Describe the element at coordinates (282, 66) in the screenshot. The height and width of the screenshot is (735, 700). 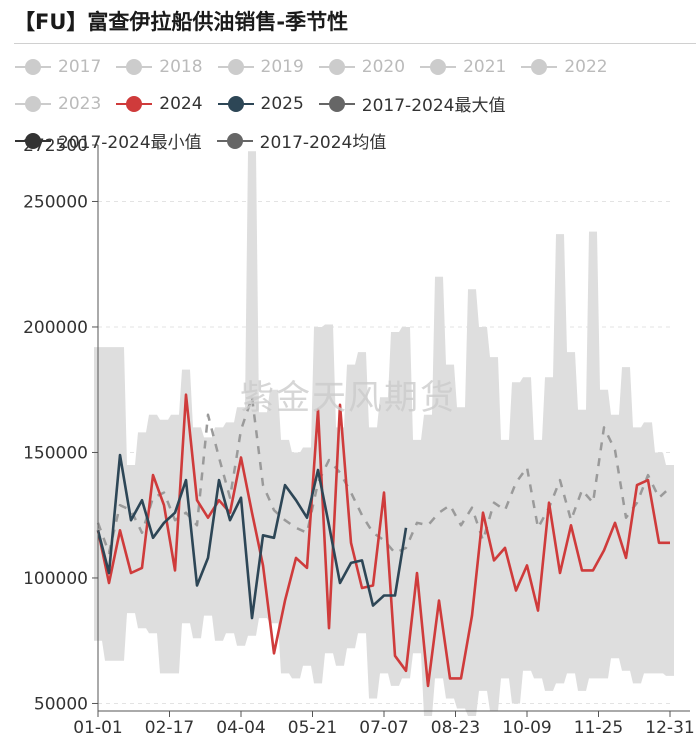
I see `legend-label: 2019` at that location.